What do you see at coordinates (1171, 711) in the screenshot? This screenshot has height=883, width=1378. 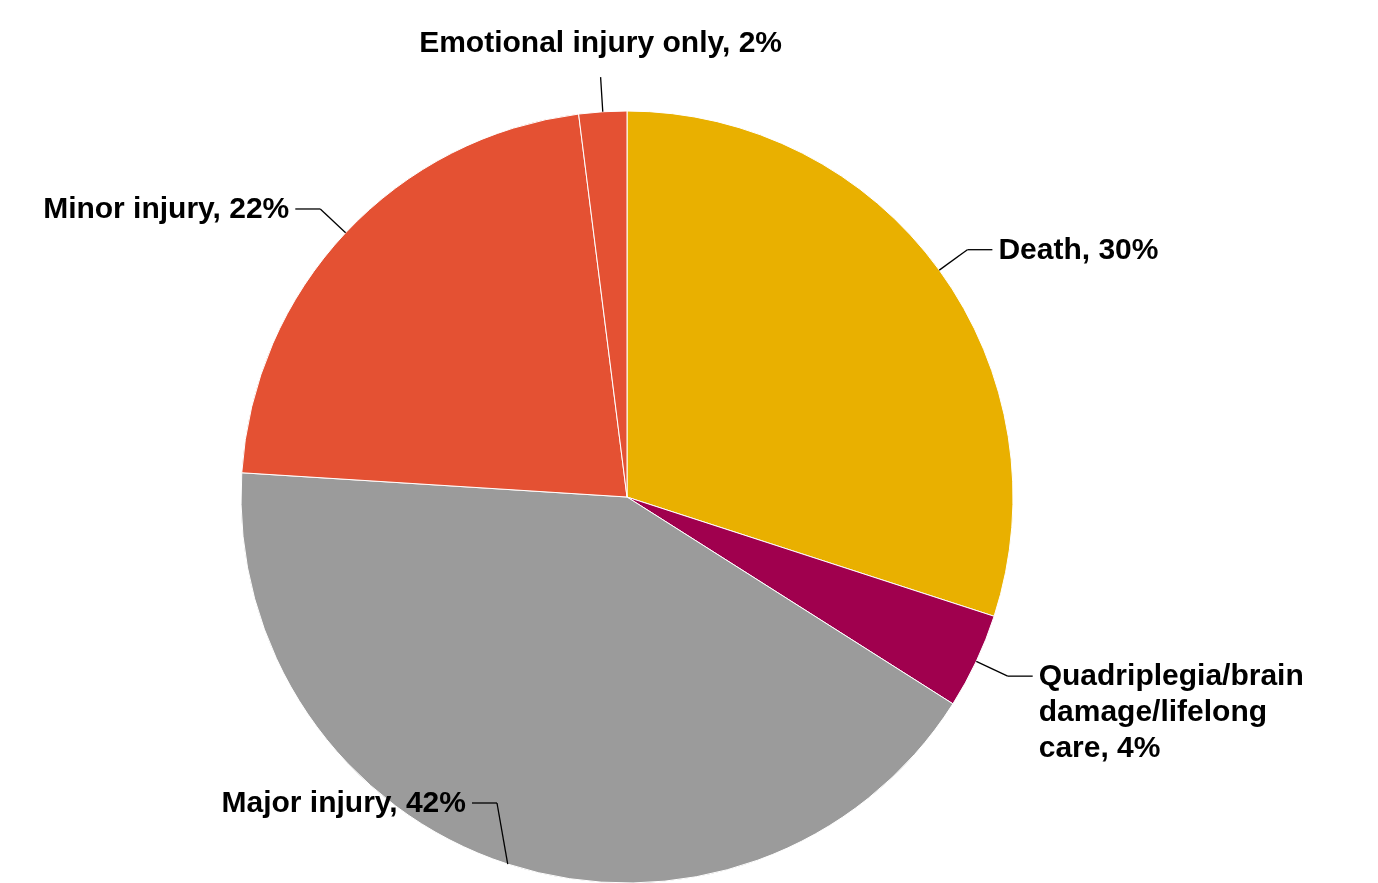 I see `slice-label: Quadriplegia/brain damage/lifelong care, 4%` at bounding box center [1171, 711].